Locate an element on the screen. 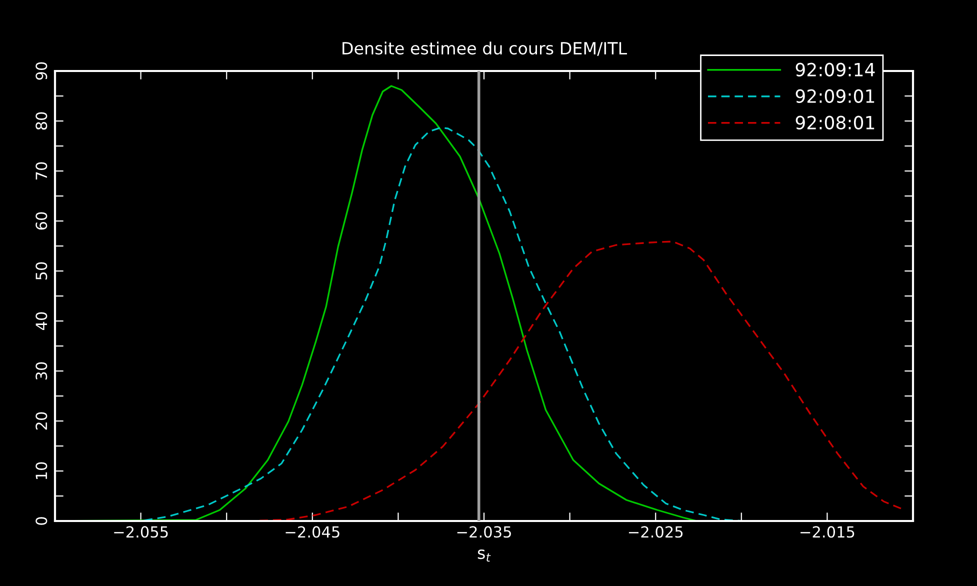  y-tick-label: 30 is located at coordinates (42, 371).